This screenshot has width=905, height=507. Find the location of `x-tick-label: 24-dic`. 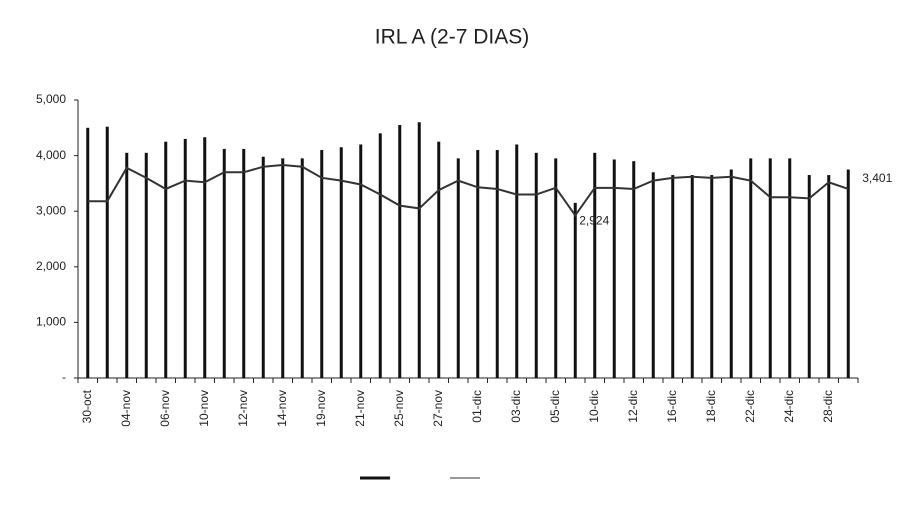

x-tick-label: 24-dic is located at coordinates (789, 406).